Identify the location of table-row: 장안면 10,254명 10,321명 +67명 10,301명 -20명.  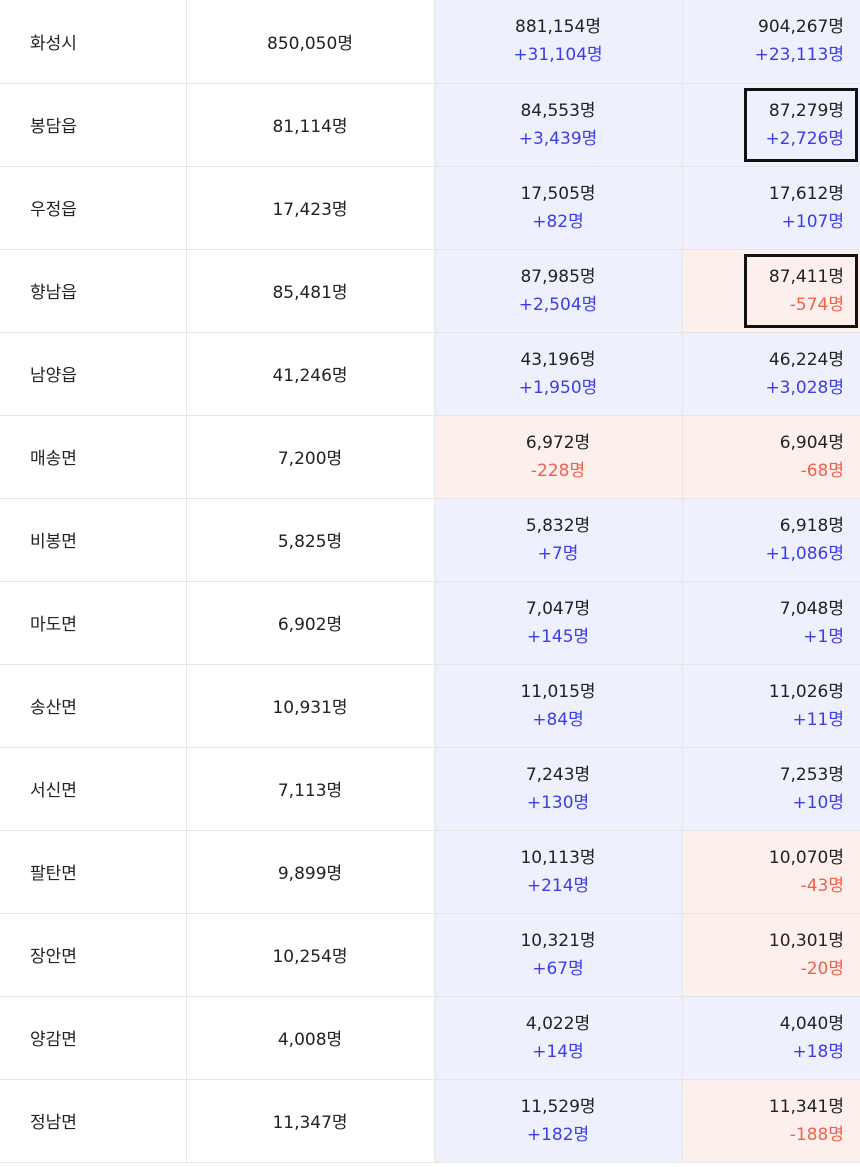
(430, 955).